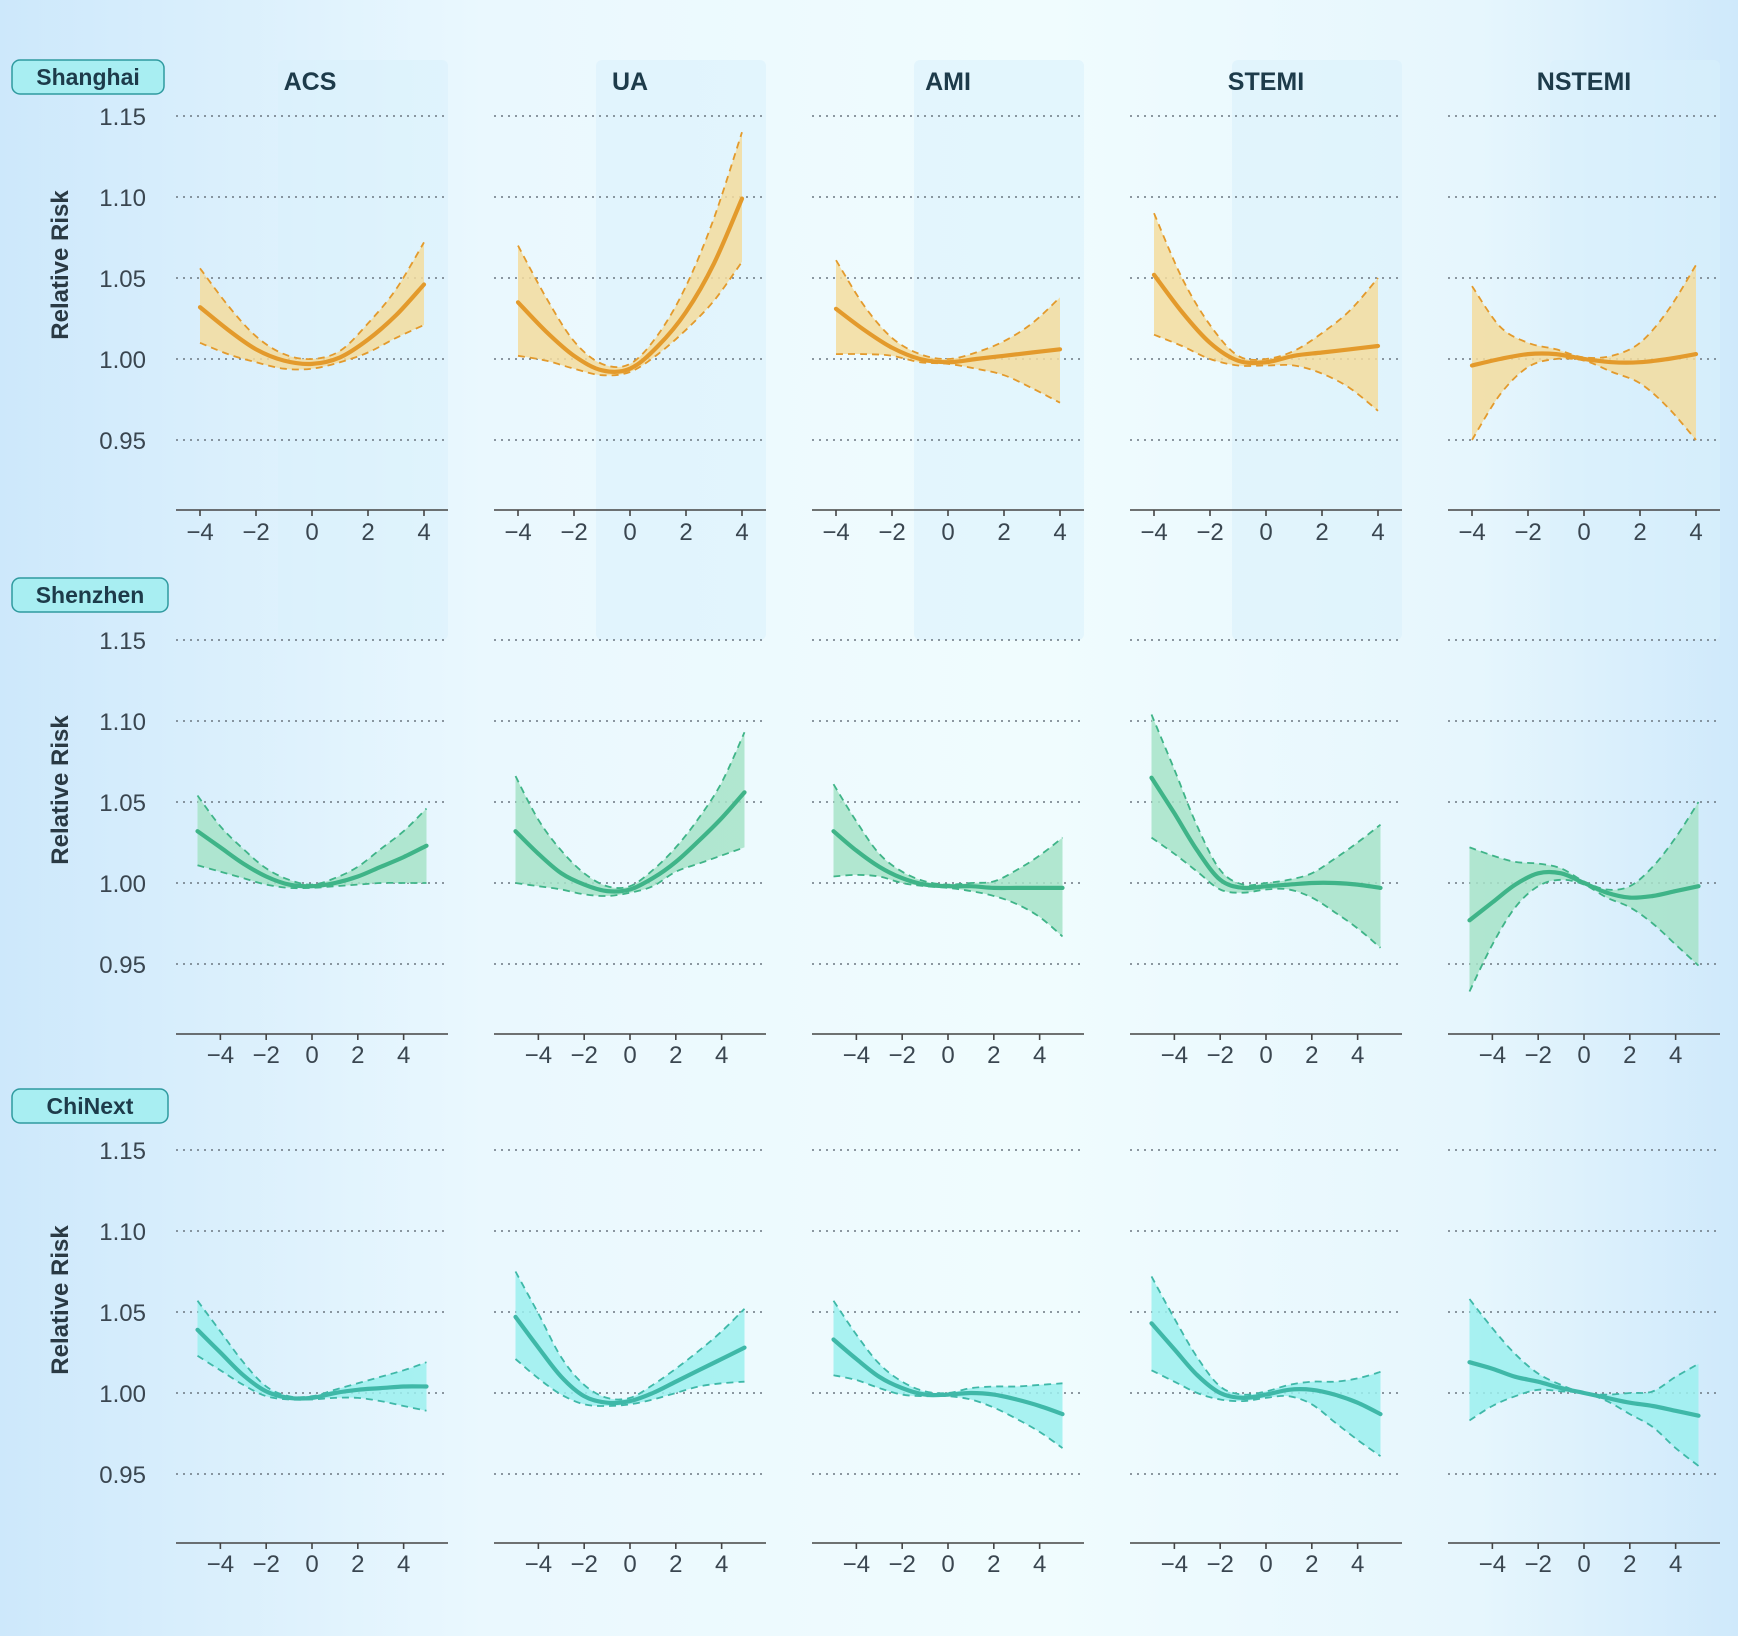 Image resolution: width=1738 pixels, height=1636 pixels. I want to click on y-tick-label-shenzhen-2: 1.05, so click(122, 803).